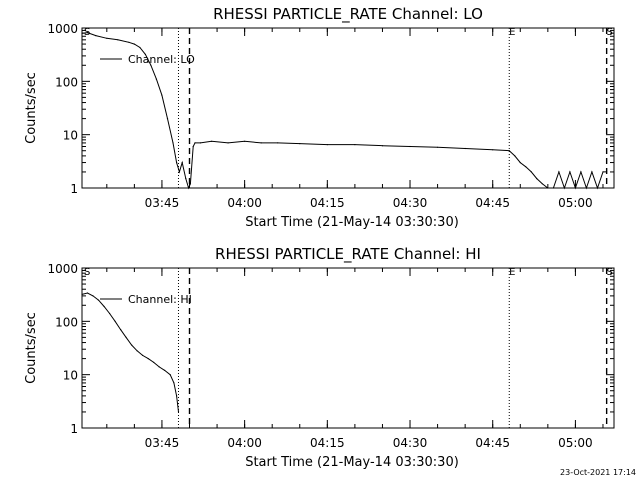  What do you see at coordinates (160, 299) in the screenshot?
I see `legend-label: Channel: HI` at bounding box center [160, 299].